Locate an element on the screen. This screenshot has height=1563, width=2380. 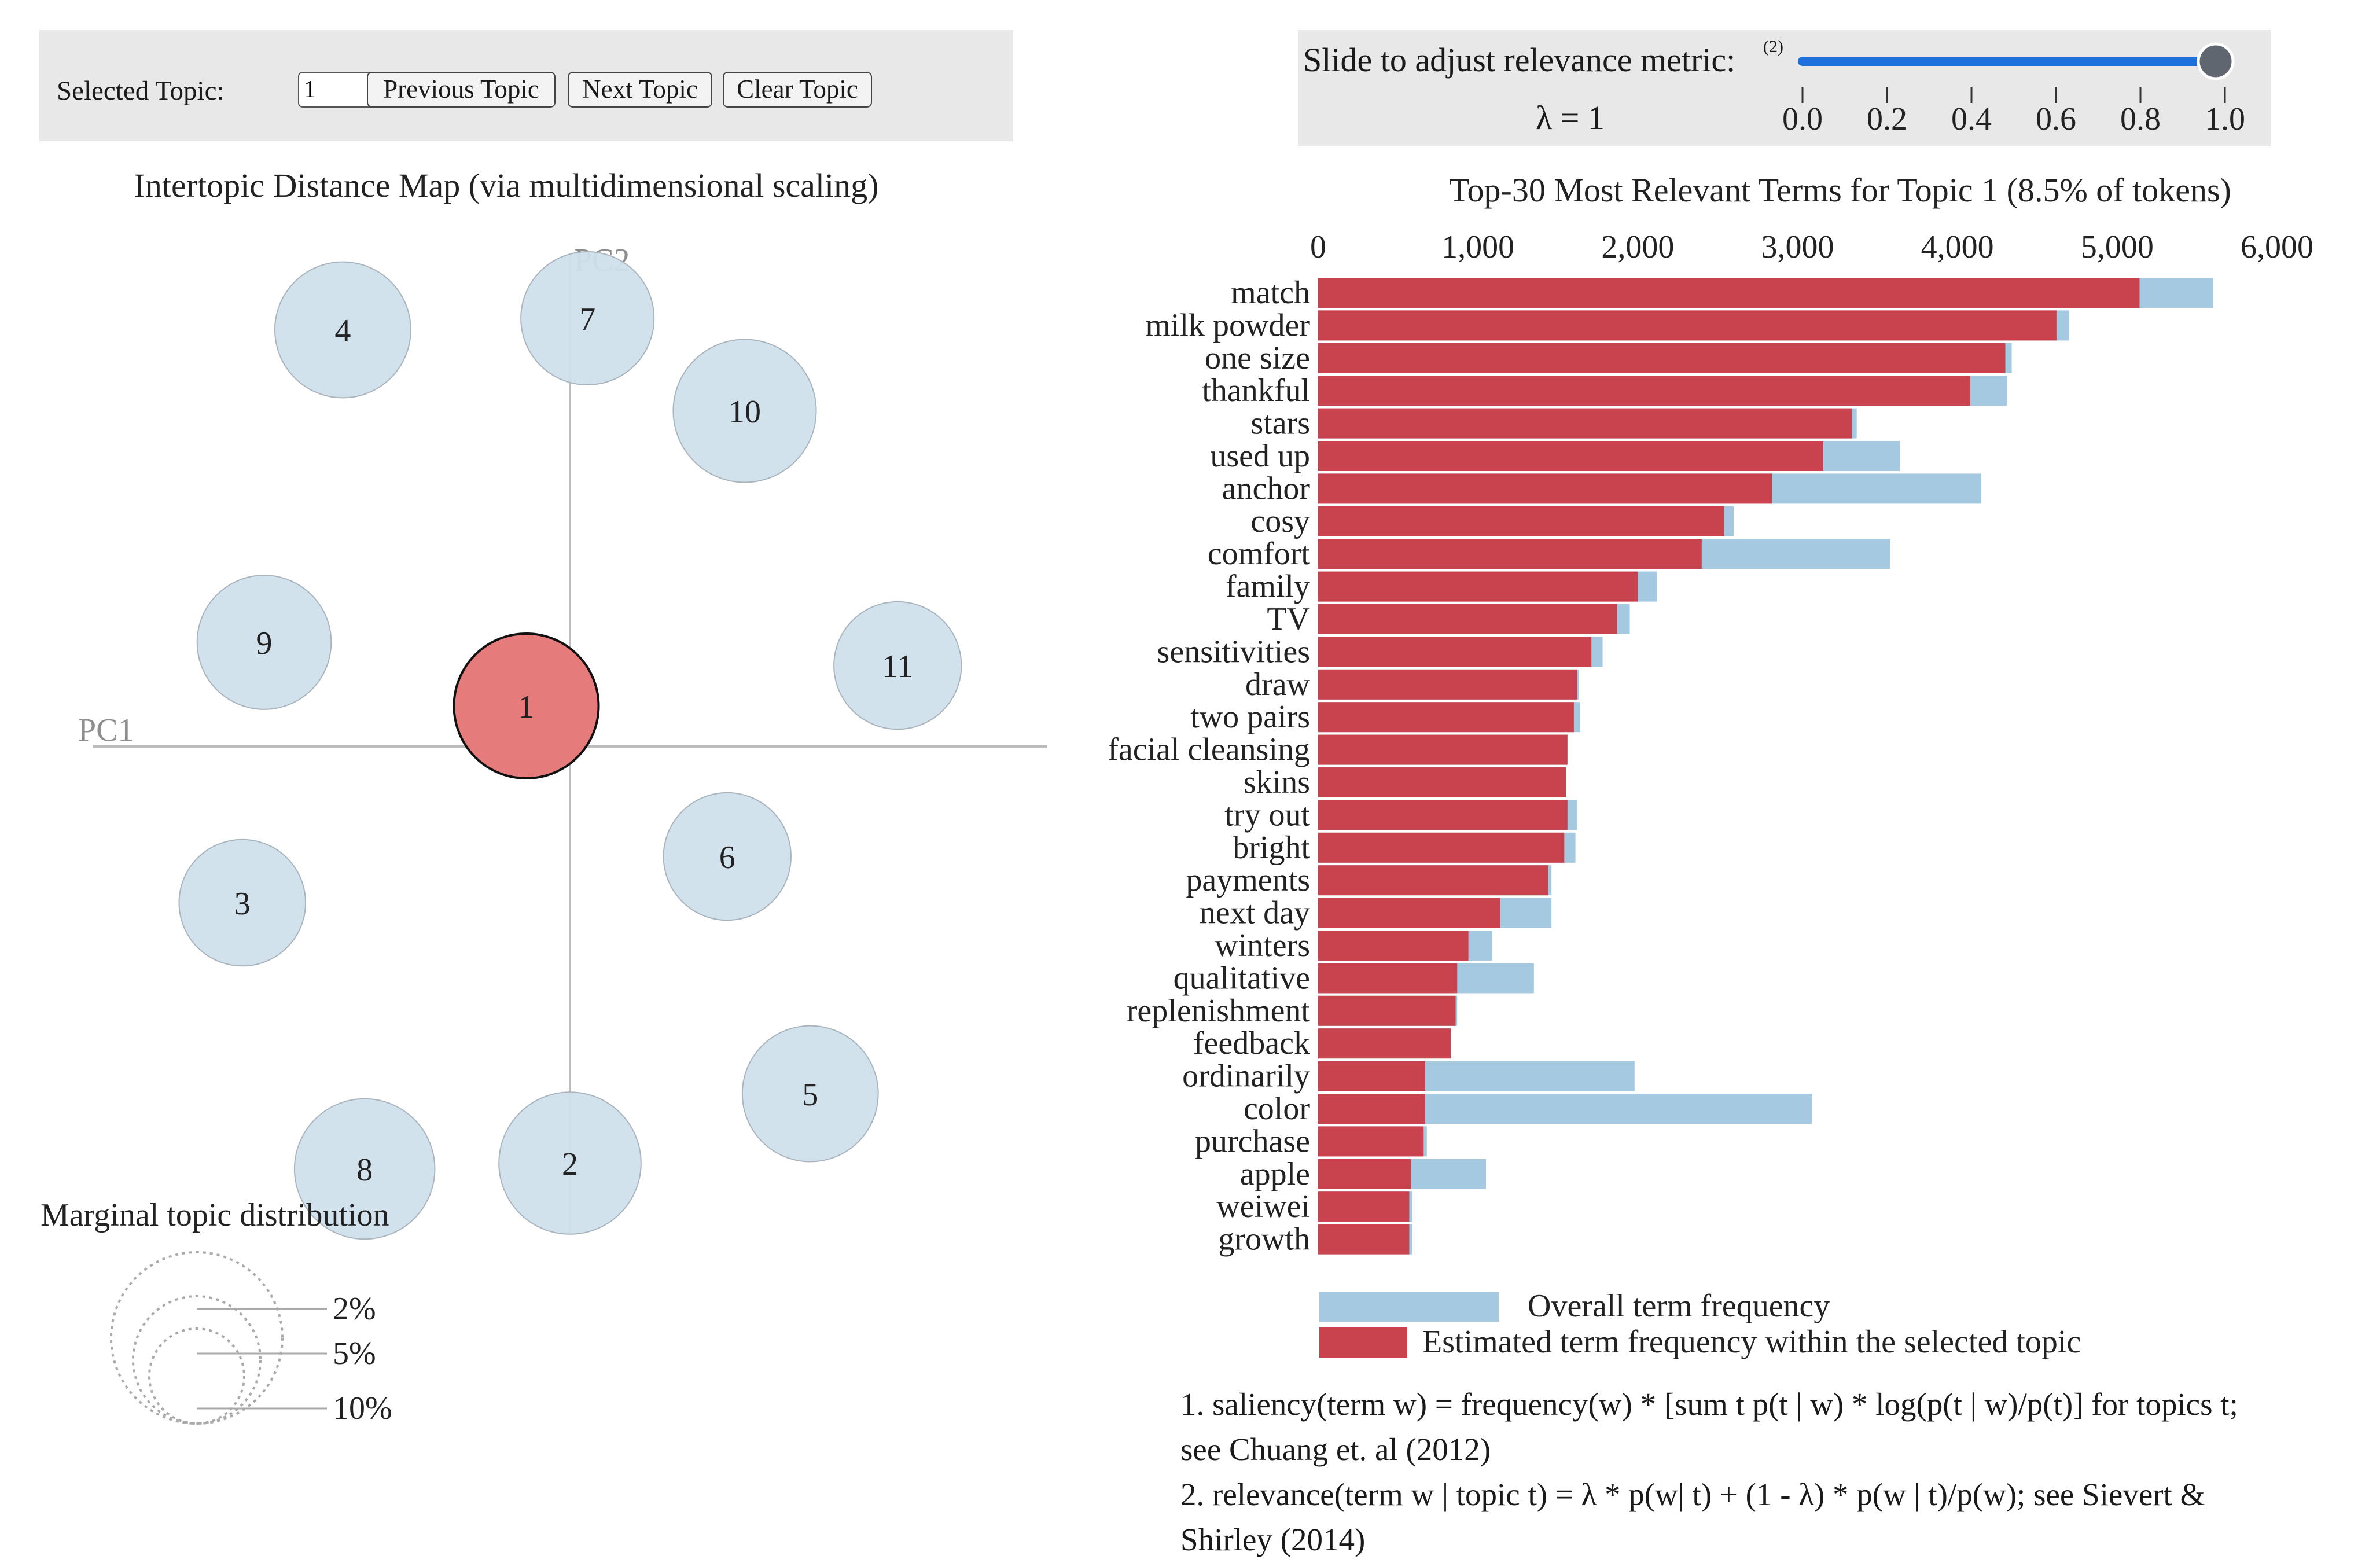
topic-bubble-label: 7 is located at coordinates (587, 319).